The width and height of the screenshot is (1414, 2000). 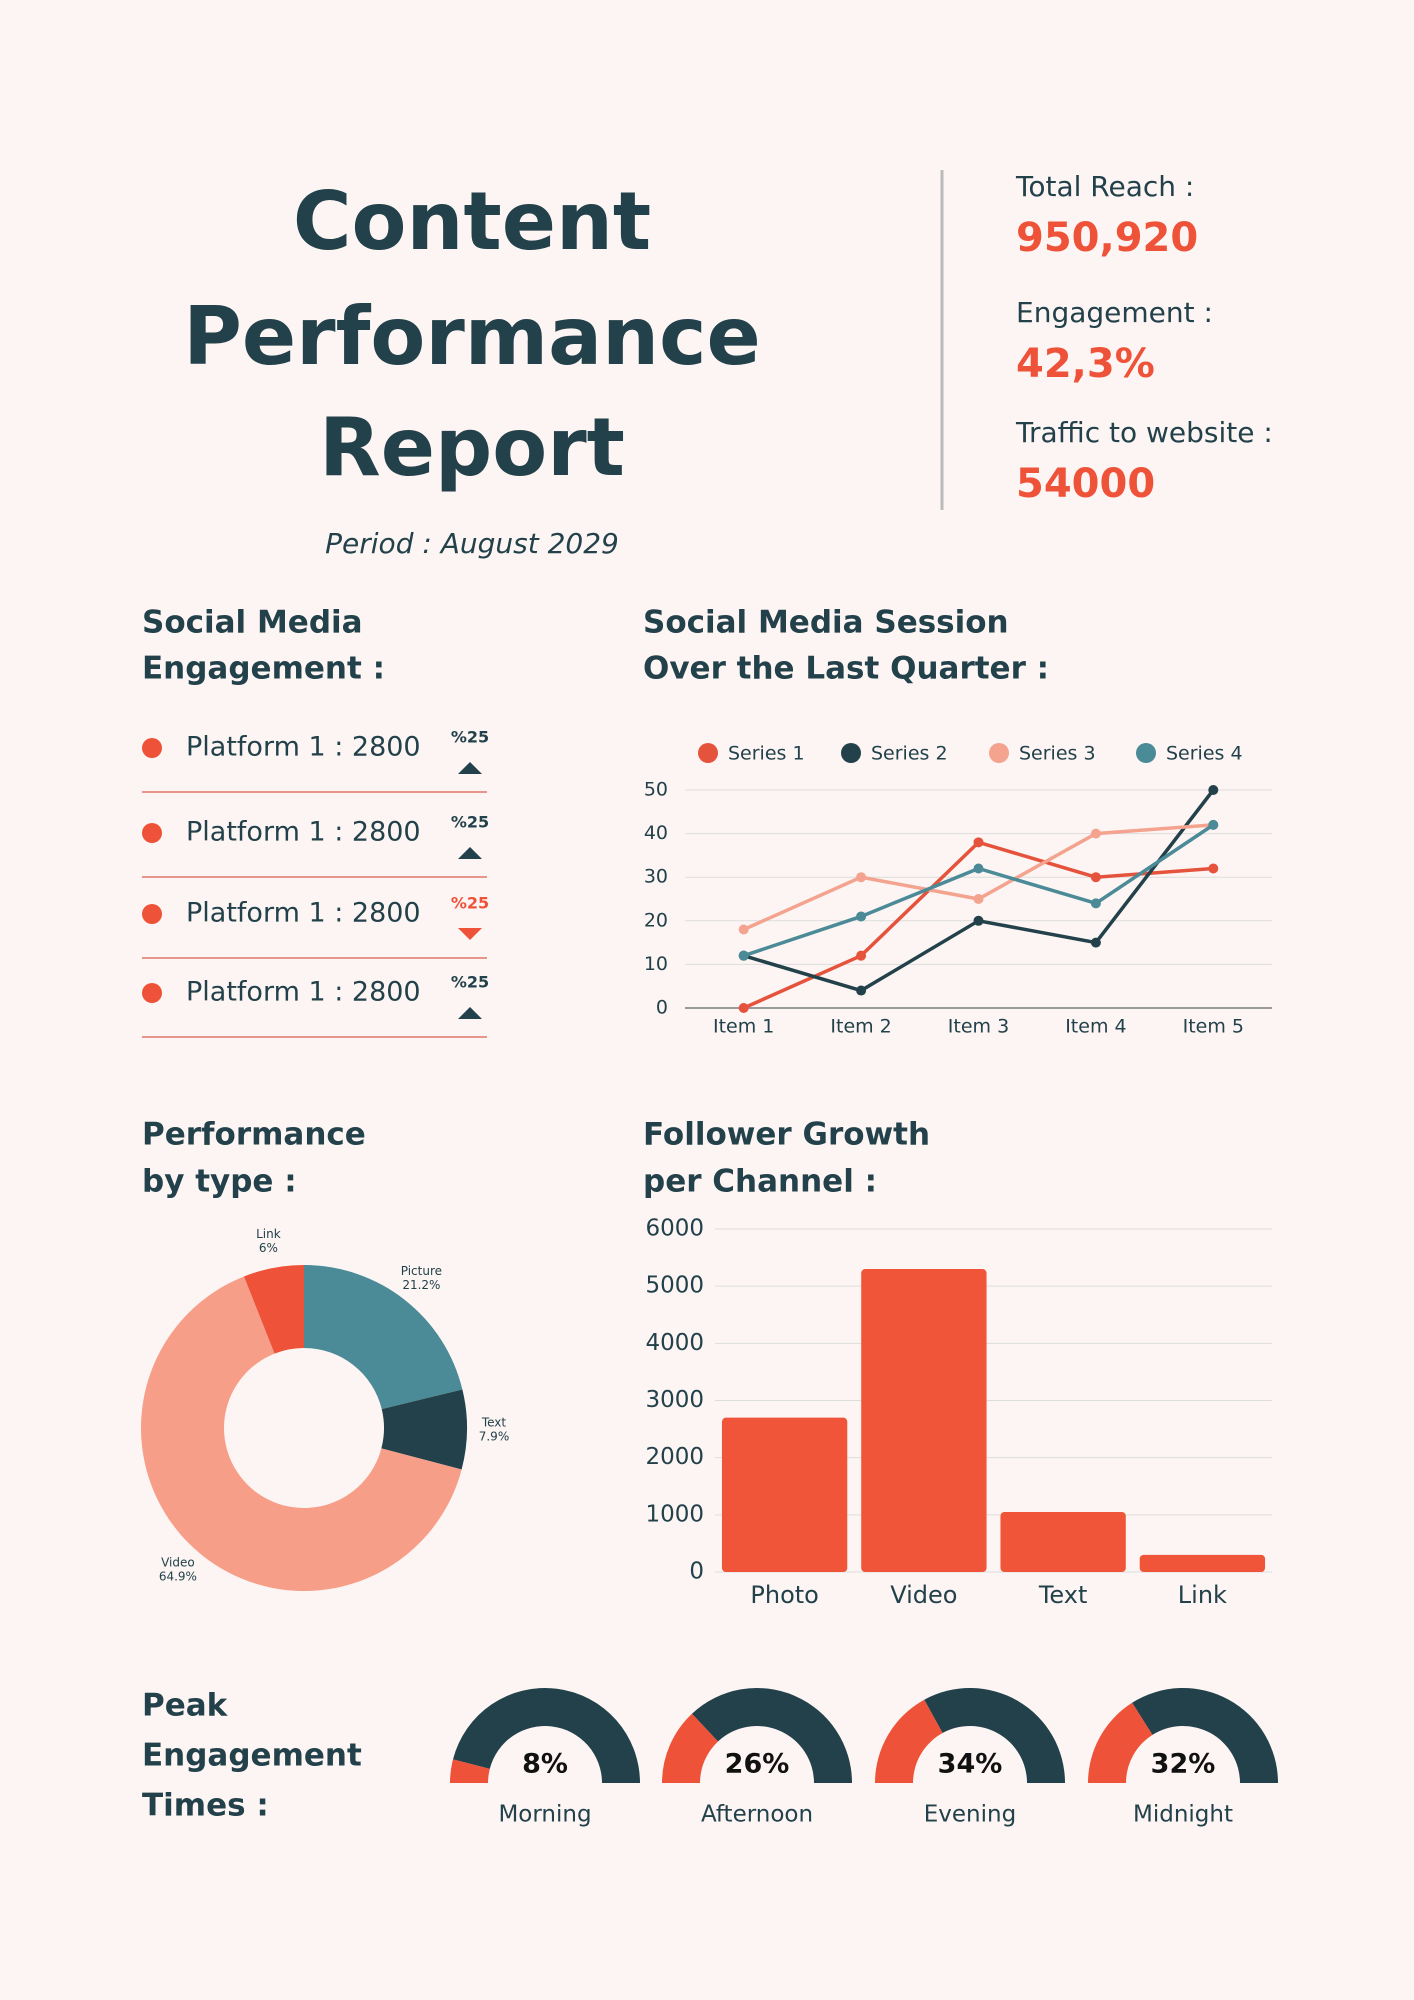 What do you see at coordinates (472, 447) in the screenshot?
I see `report-title: Report` at bounding box center [472, 447].